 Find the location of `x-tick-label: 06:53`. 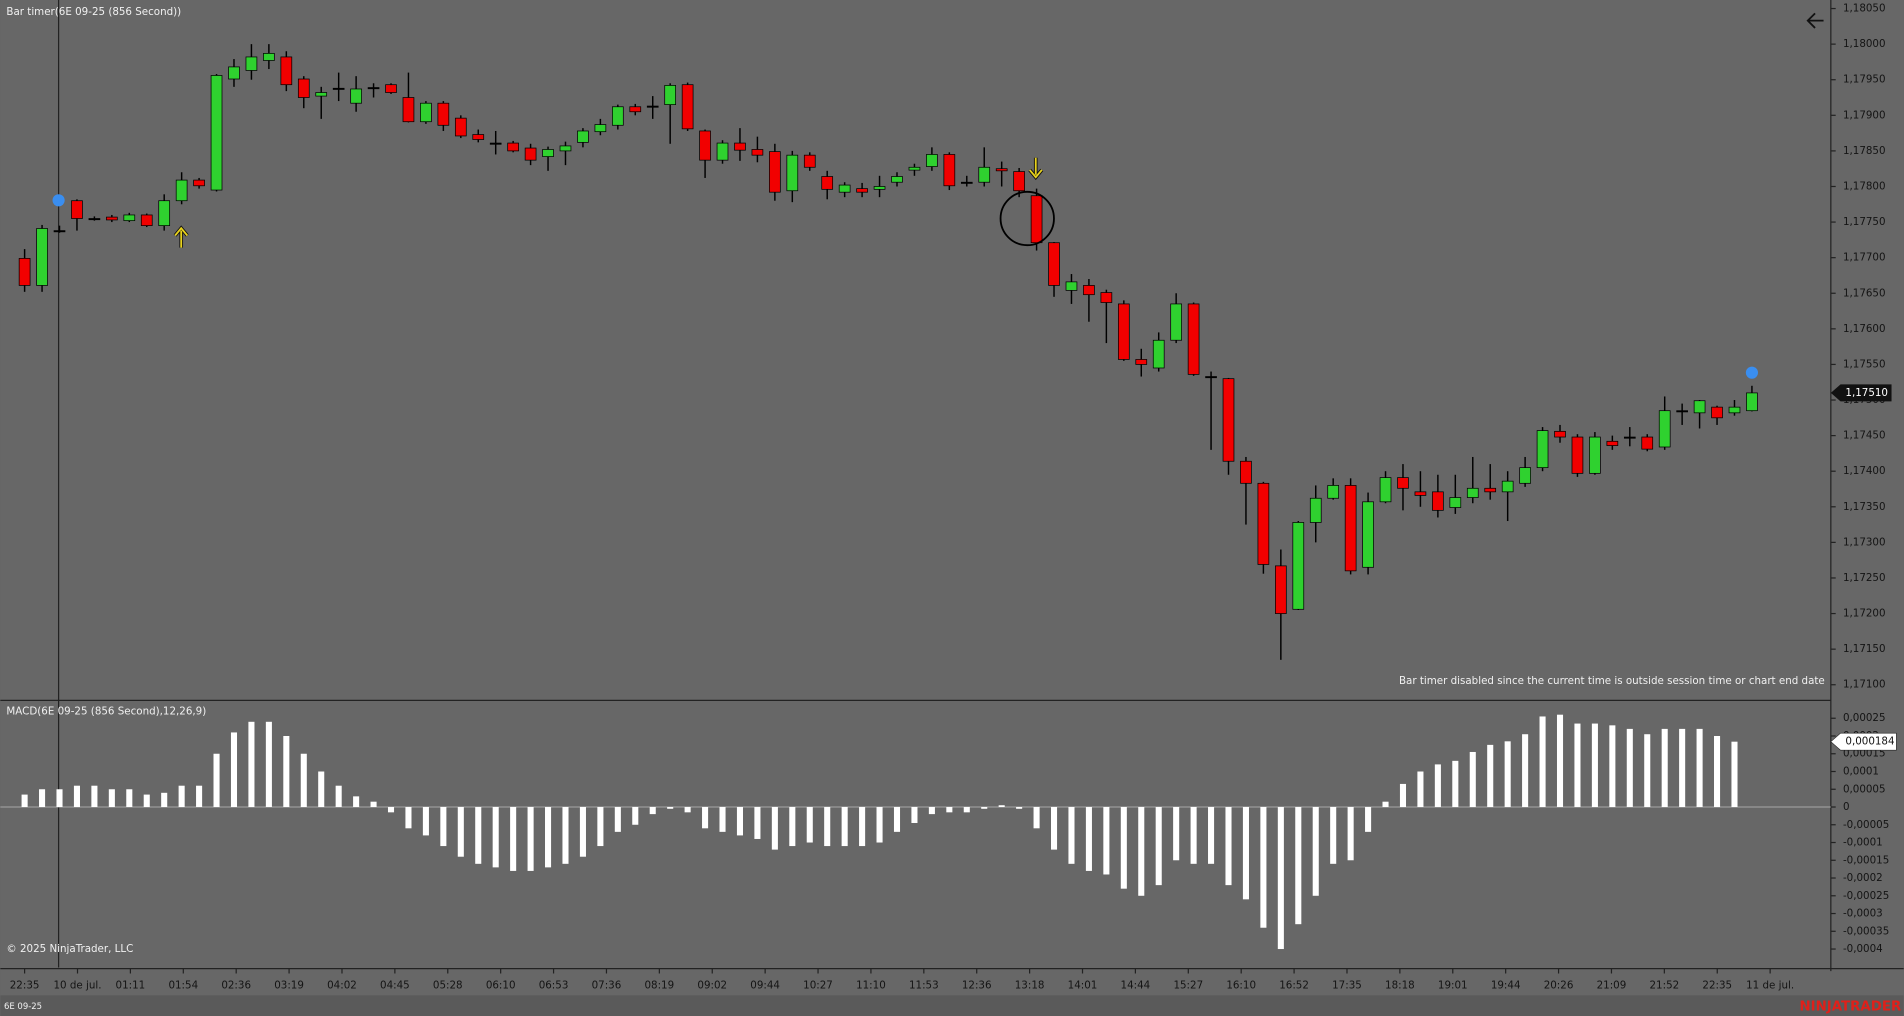

x-tick-label: 06:53 is located at coordinates (554, 986).